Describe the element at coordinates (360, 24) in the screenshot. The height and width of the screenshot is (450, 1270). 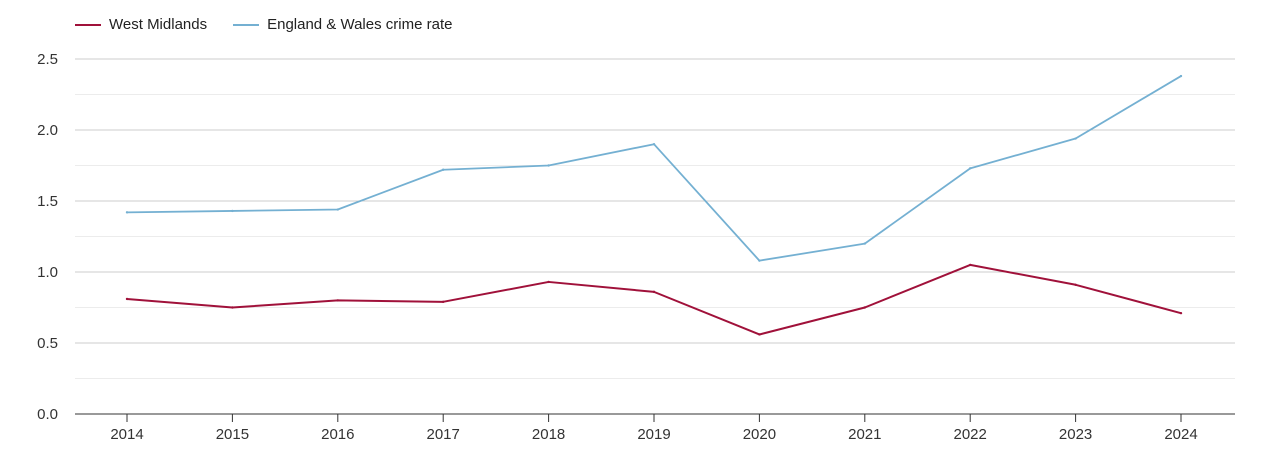
I see `legend-label-england-wales: England & Wales crime rate` at that location.